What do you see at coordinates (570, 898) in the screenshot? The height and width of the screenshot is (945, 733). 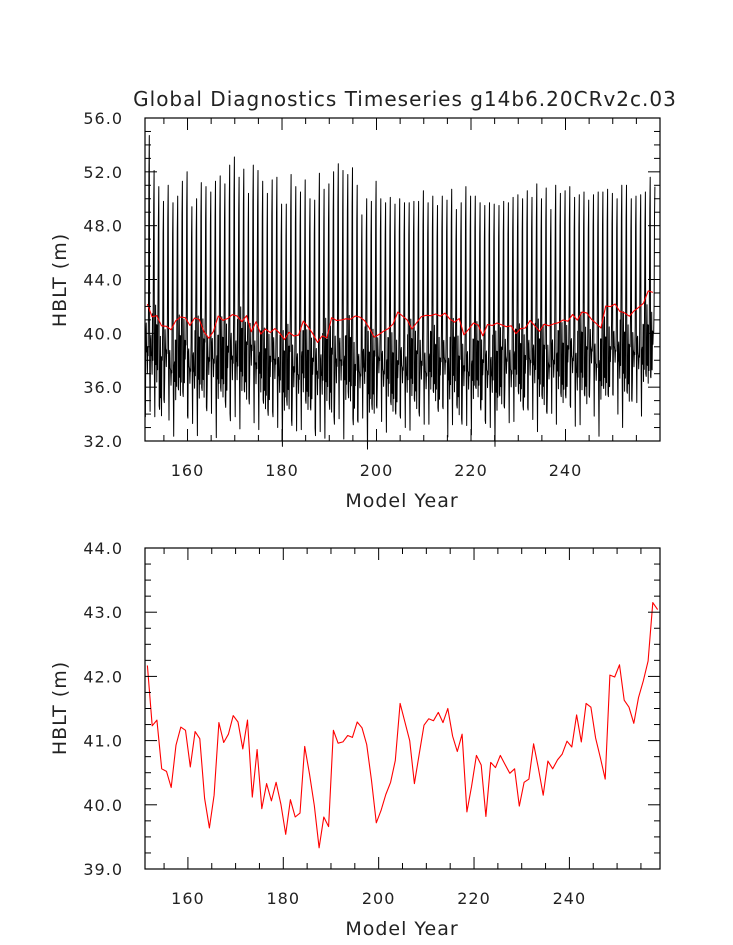 I see `bottom-x-tick-label: 240` at bounding box center [570, 898].